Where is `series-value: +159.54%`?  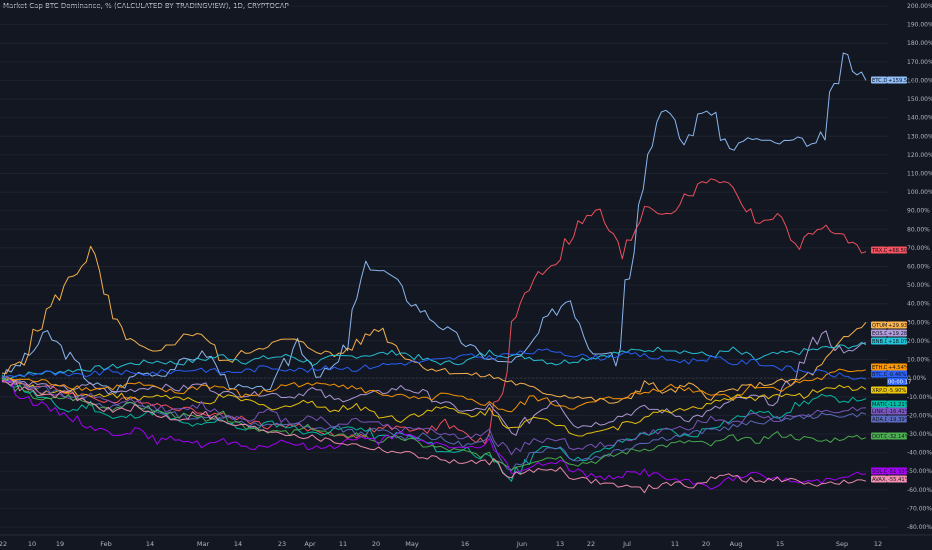
series-value: +159.54% is located at coordinates (901, 81).